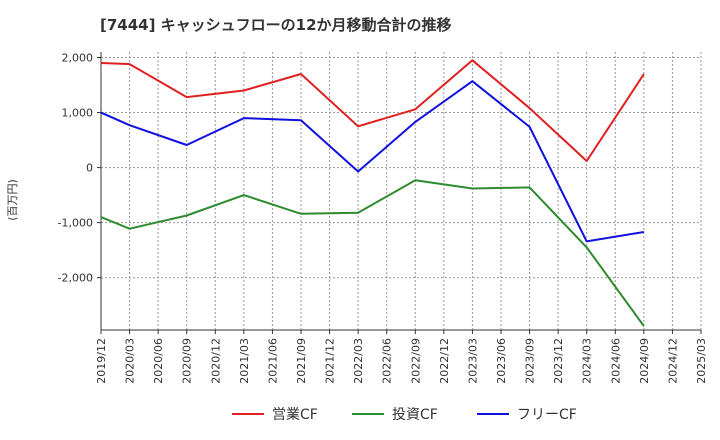  I want to click on x-tick-label: 2021/03, so click(244, 361).